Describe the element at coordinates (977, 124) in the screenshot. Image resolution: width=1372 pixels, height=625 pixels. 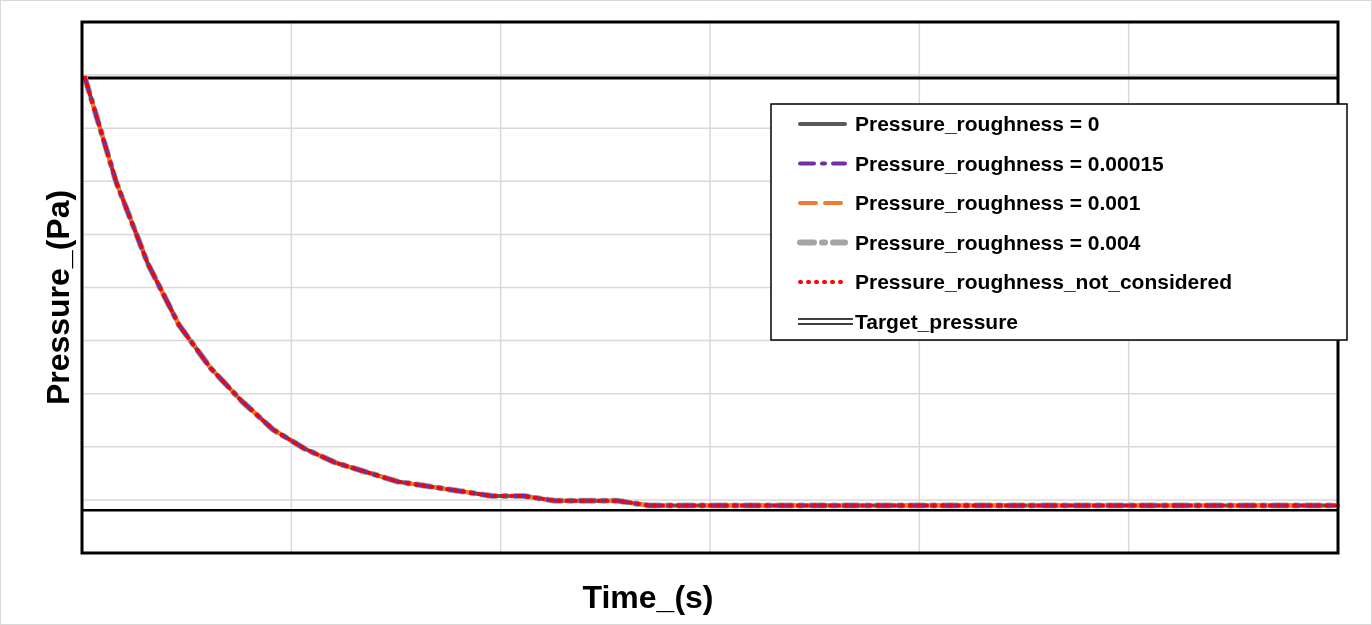
I see `legend-label: Pressure_roughness = 0` at that location.